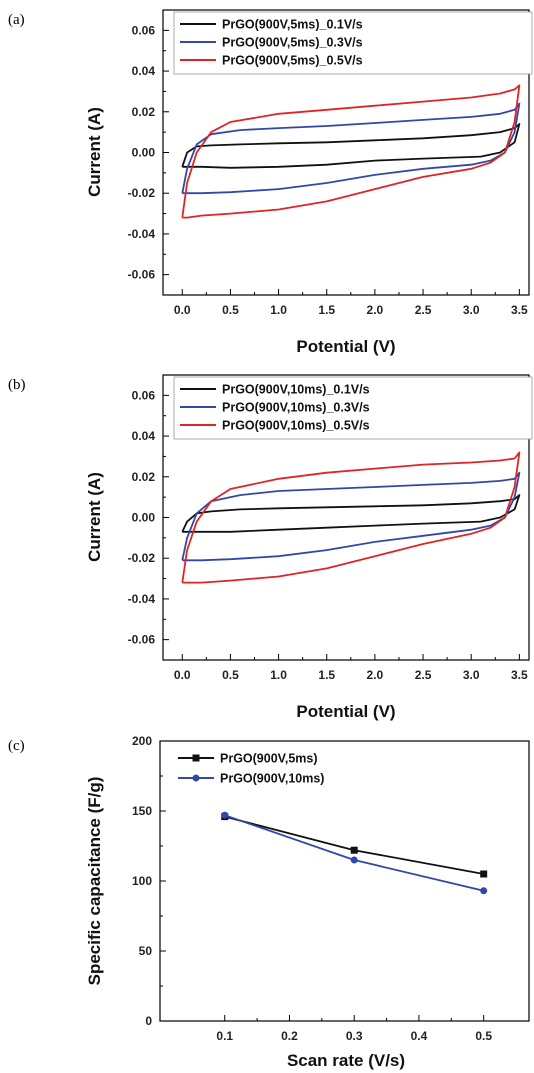  I want to click on panel-a-legend-label: PrGO(900V,5ms)_0.5V/s, so click(292, 61).